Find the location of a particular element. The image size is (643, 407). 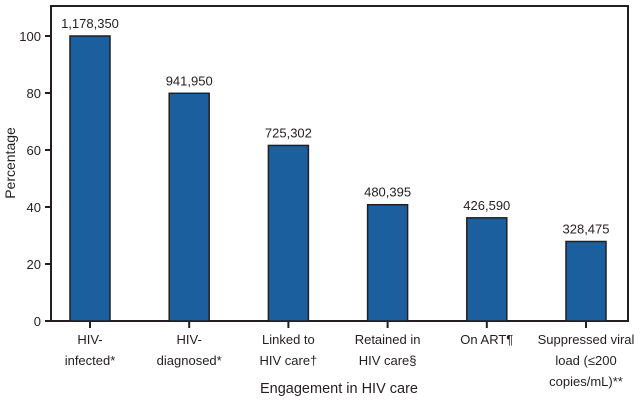

x-tick-label: HIV care§ is located at coordinates (388, 360).